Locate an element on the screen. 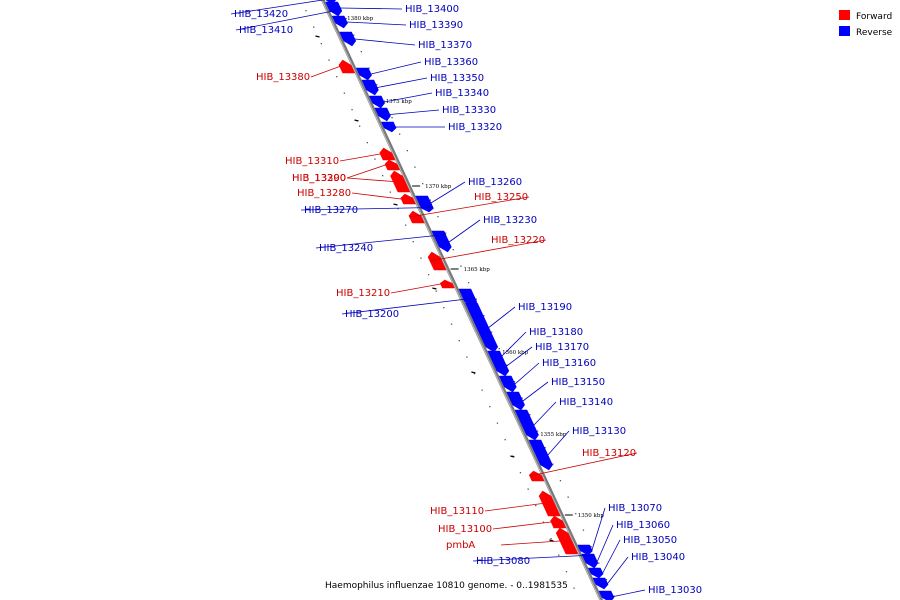 The image size is (900, 600). gene-label-hib_13350: HIB_13350 is located at coordinates (457, 78).